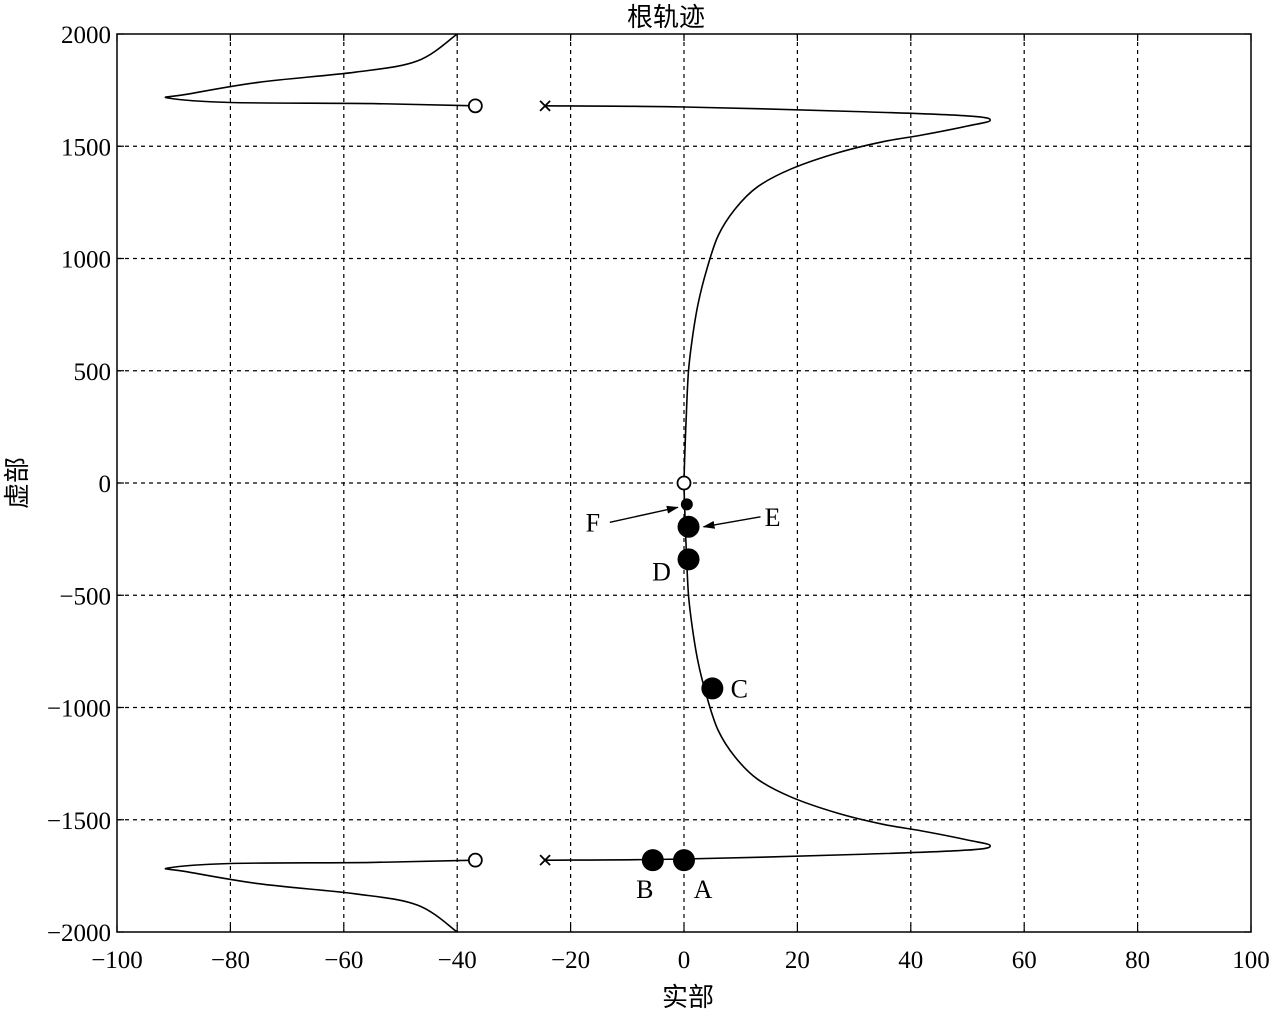 This screenshot has width=1271, height=1012. Describe the element at coordinates (661, 571) in the screenshot. I see `point-label-d: D` at that location.